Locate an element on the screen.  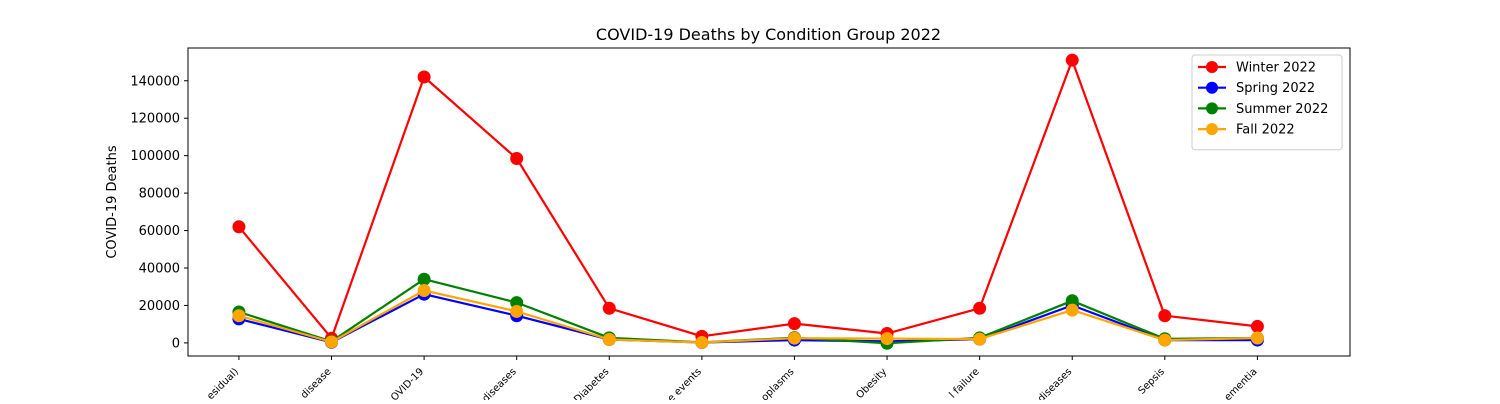
x-tick-label: oplasms is located at coordinates (777, 383).